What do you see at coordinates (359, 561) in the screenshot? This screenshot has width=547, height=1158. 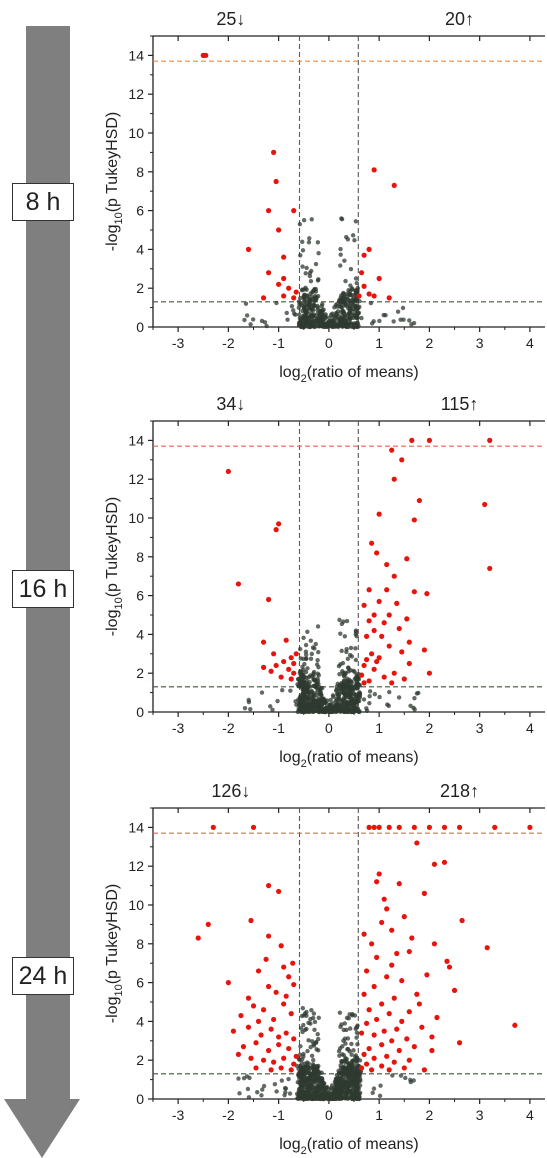 I see `significant-points` at bounding box center [359, 561].